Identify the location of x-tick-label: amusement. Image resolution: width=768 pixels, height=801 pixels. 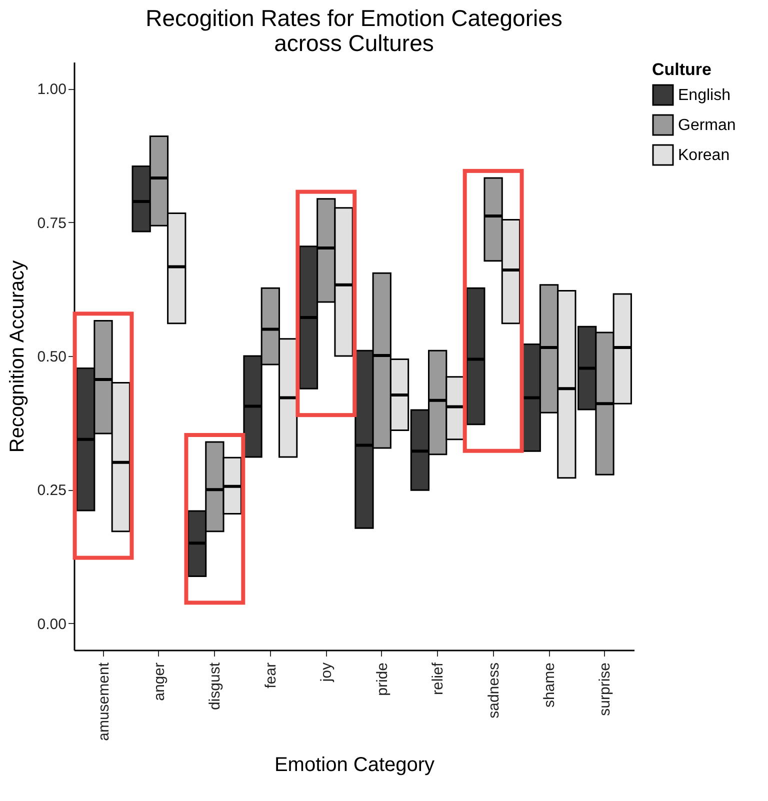
(103, 701).